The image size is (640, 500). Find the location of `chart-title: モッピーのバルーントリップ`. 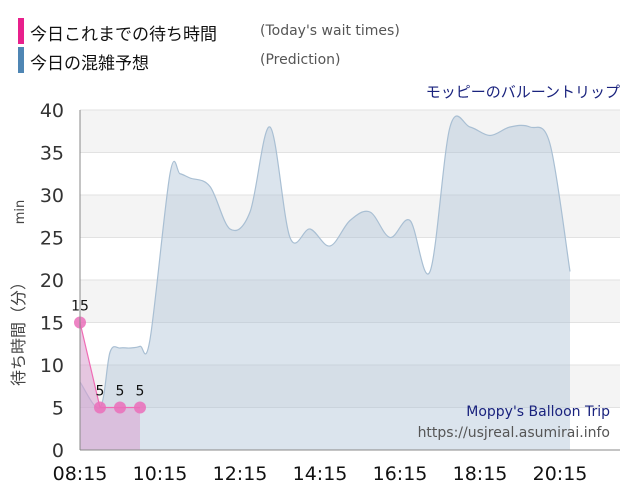

chart-title: モッピーのバルーントリップ is located at coordinates (523, 92).